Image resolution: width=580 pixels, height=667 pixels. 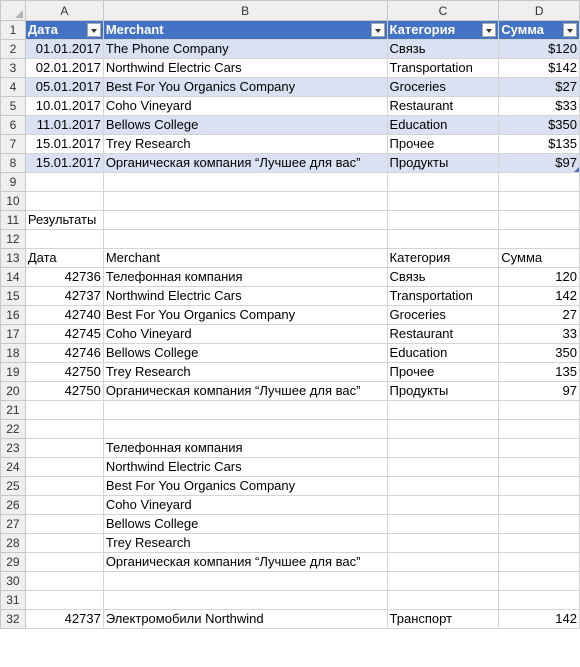 What do you see at coordinates (539, 49) in the screenshot?
I see `cell: $120` at bounding box center [539, 49].